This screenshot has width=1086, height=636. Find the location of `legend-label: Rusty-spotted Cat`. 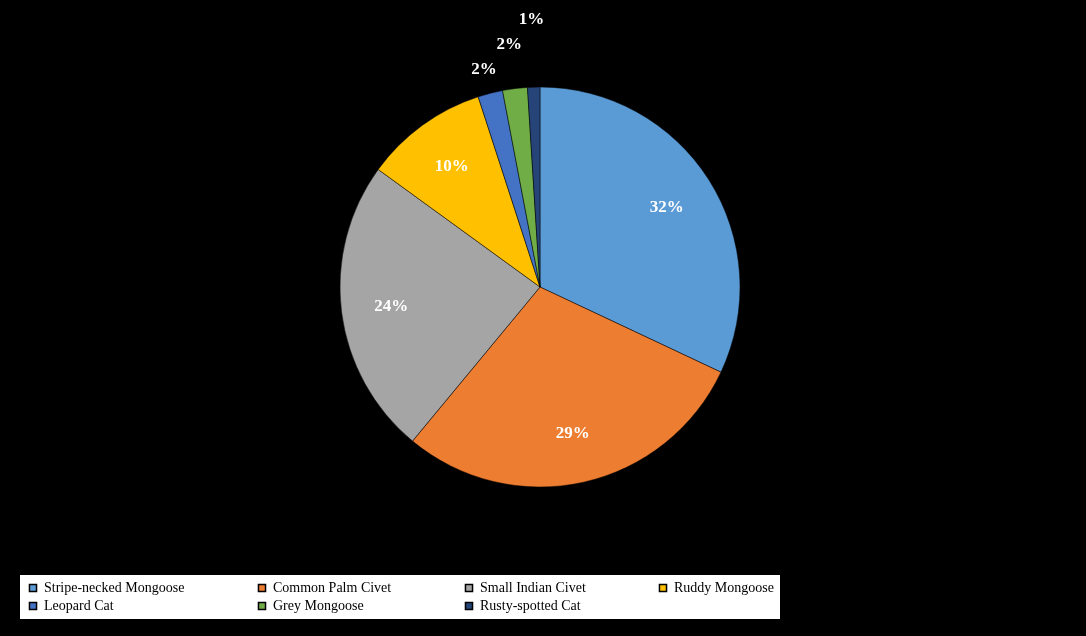

legend-label: Rusty-spotted Cat is located at coordinates (530, 605).